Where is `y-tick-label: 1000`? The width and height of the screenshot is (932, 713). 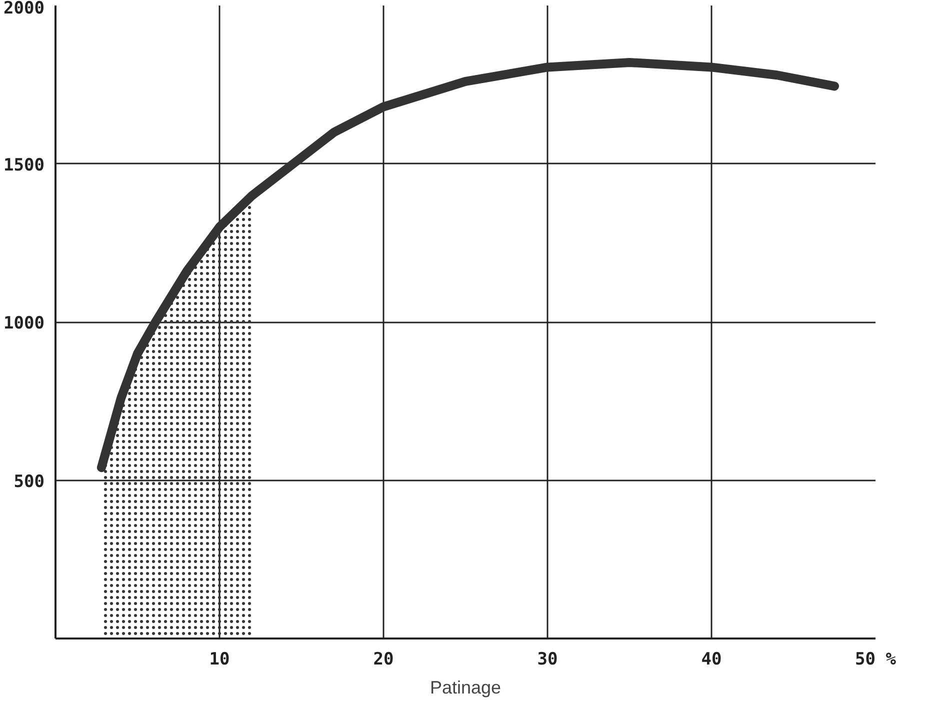 y-tick-label: 1000 is located at coordinates (24, 324).